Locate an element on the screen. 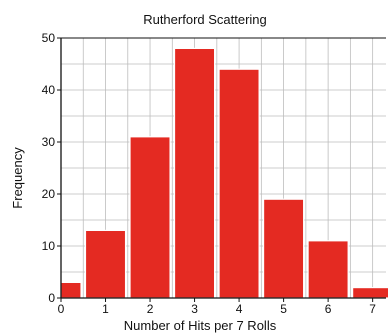  x-tick-label: 4 is located at coordinates (239, 309).